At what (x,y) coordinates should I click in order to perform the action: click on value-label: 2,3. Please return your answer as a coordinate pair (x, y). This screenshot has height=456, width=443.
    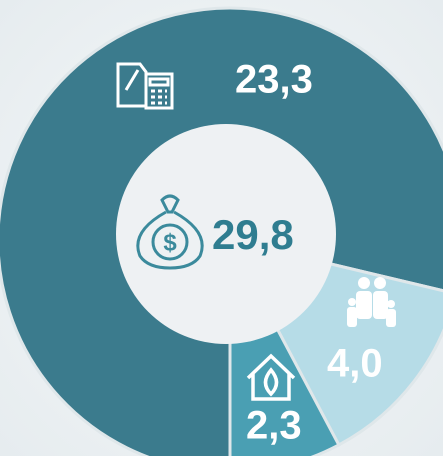
    Looking at the image, I should click on (274, 426).